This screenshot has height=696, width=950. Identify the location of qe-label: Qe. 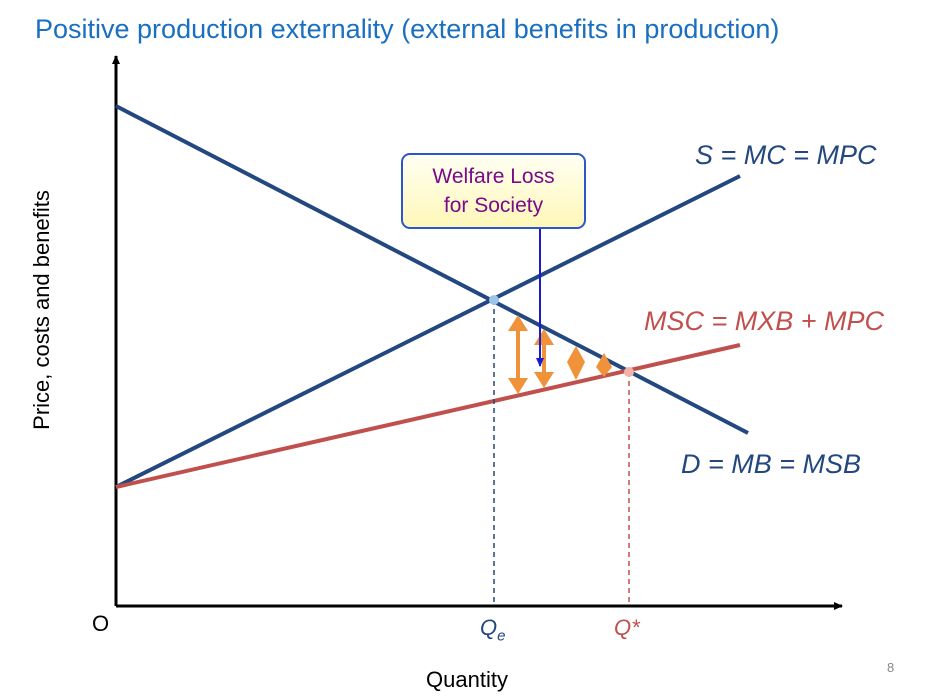
(492, 629).